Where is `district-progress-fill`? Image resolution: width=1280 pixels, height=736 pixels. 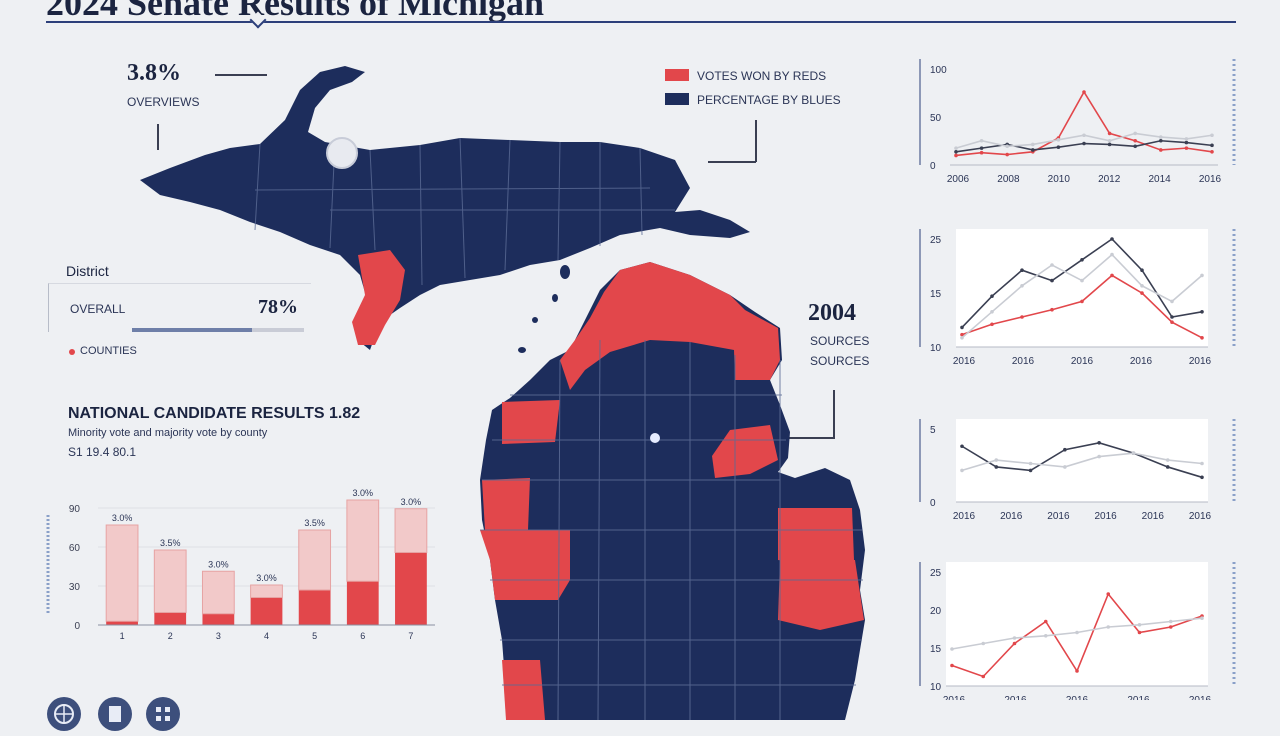 district-progress-fill is located at coordinates (192, 330).